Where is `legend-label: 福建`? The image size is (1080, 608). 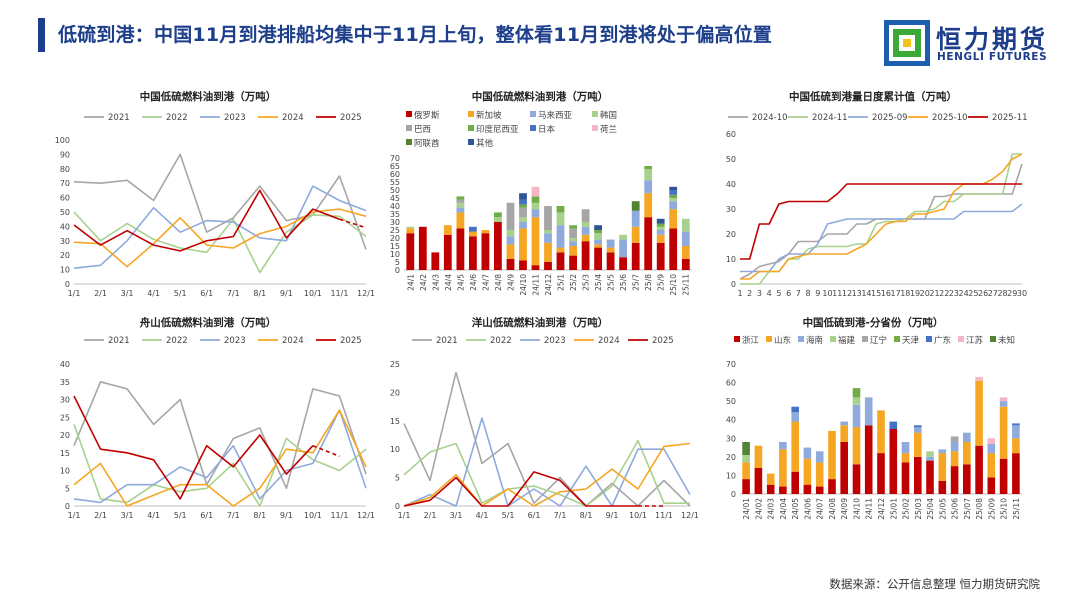 legend-label: 福建 is located at coordinates (847, 340).